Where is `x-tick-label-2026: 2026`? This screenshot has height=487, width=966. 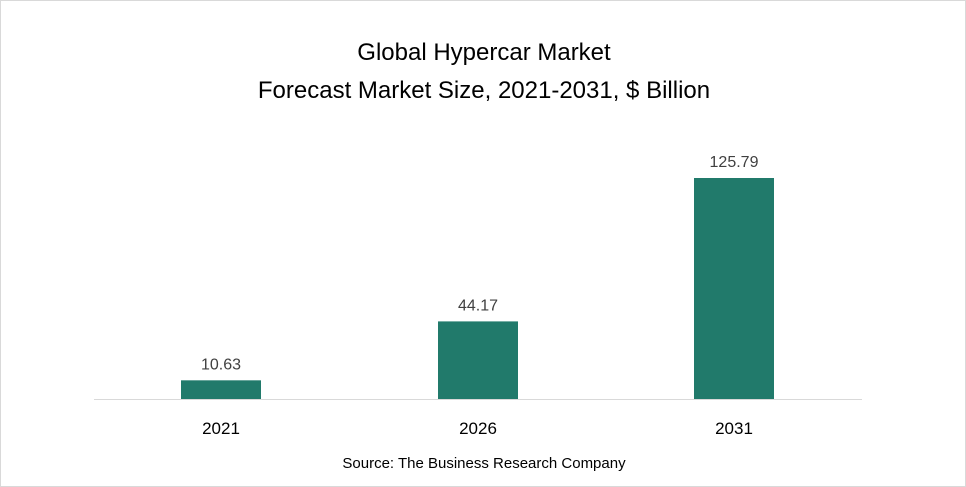 x-tick-label-2026: 2026 is located at coordinates (478, 428).